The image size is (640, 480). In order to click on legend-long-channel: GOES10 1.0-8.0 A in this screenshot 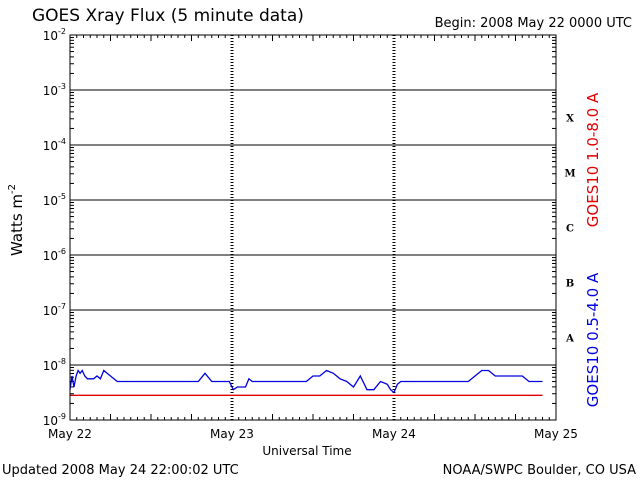, I will do `click(593, 159)`.